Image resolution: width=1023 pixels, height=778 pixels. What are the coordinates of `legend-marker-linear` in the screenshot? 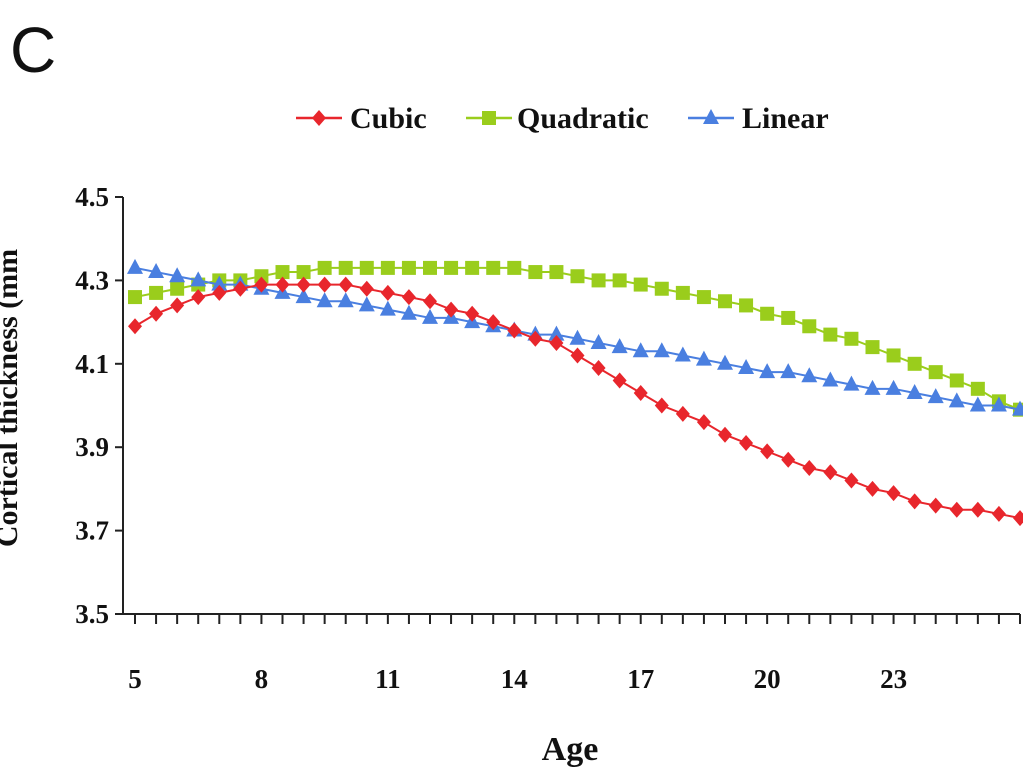 It's located at (711, 116).